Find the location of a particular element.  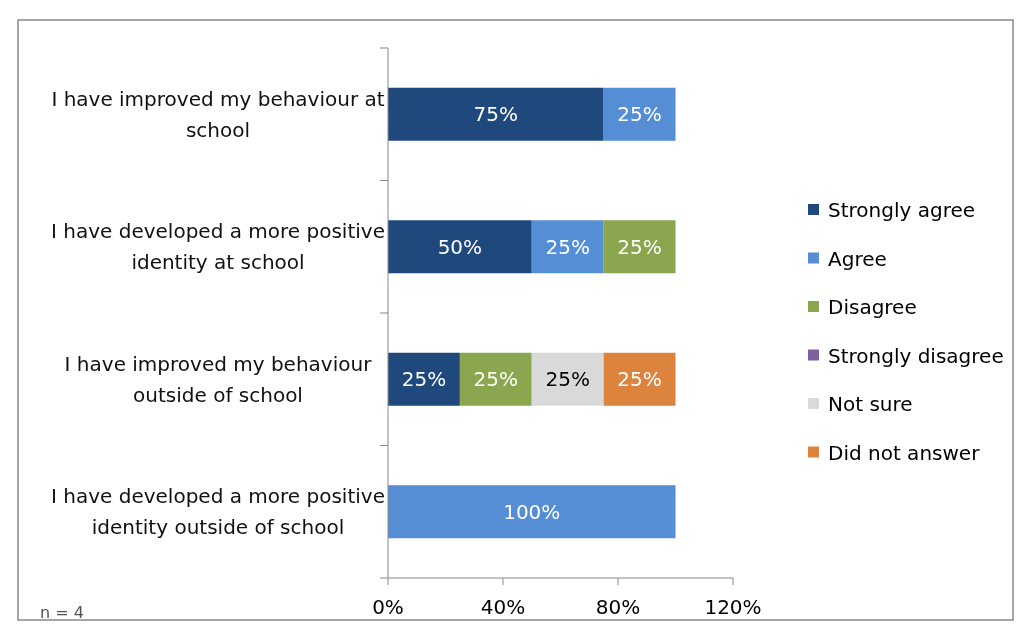

data-label: 50% is located at coordinates (460, 246).